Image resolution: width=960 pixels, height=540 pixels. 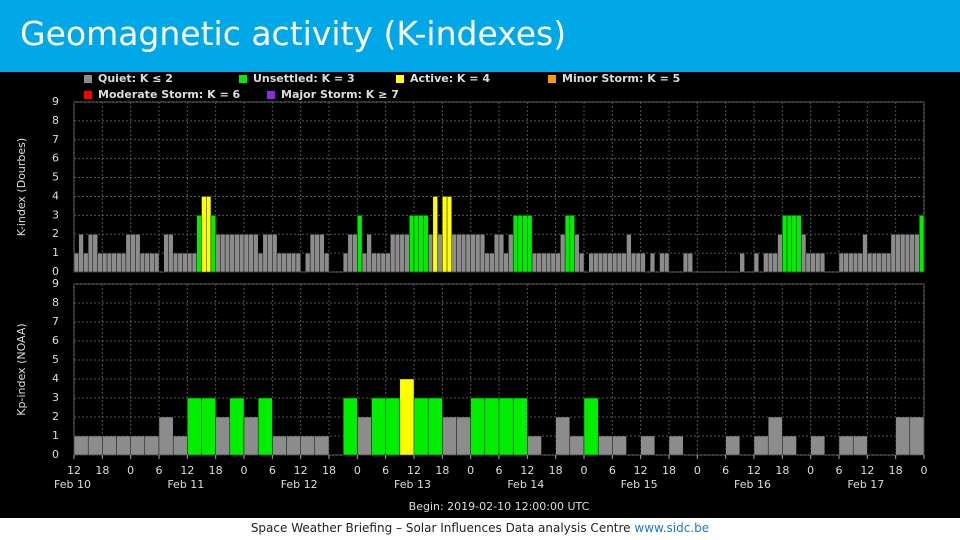 I want to click on legend-label: Unsettled: K = 3, so click(x=304, y=78).